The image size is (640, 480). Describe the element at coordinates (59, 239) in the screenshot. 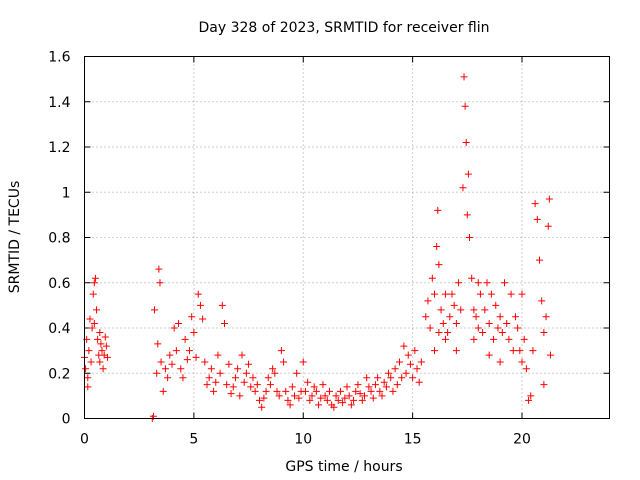

I see `y-tick-labels: 0 0.2 0.4 0.6 0.8 1 1.2 1.4 1.6` at that location.